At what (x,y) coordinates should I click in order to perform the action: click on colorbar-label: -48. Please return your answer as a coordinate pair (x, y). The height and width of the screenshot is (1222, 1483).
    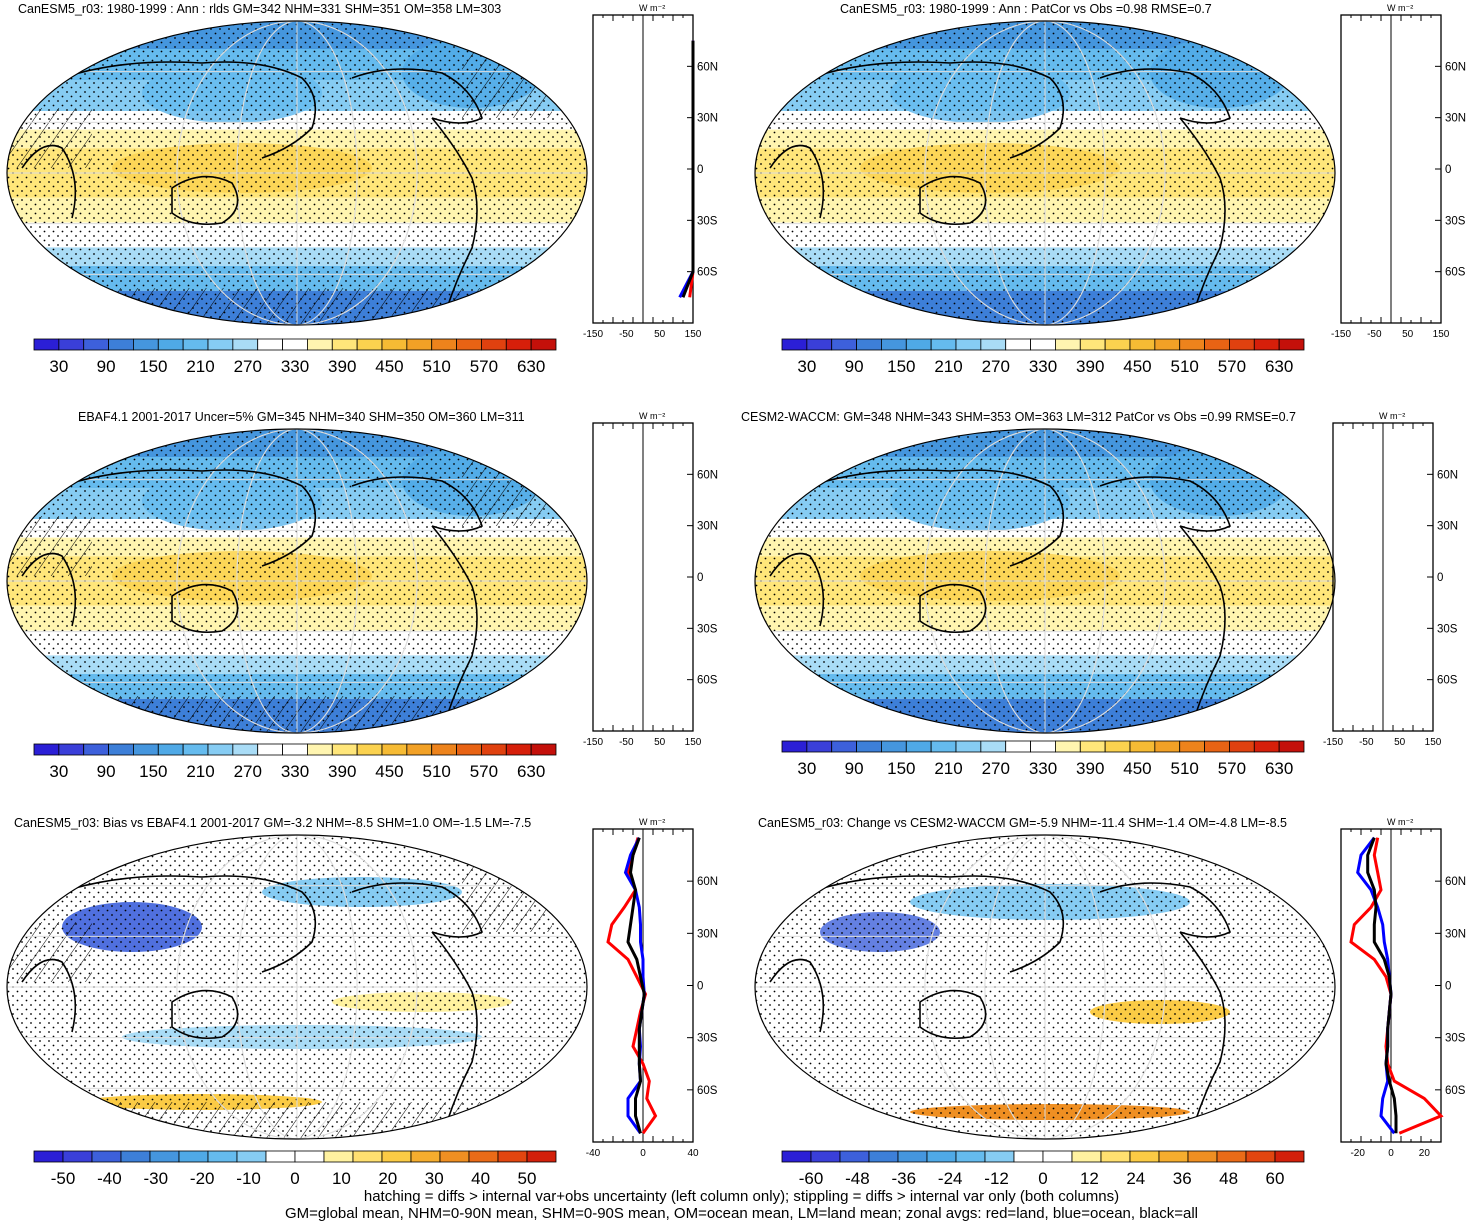
    Looking at the image, I should click on (857, 1178).